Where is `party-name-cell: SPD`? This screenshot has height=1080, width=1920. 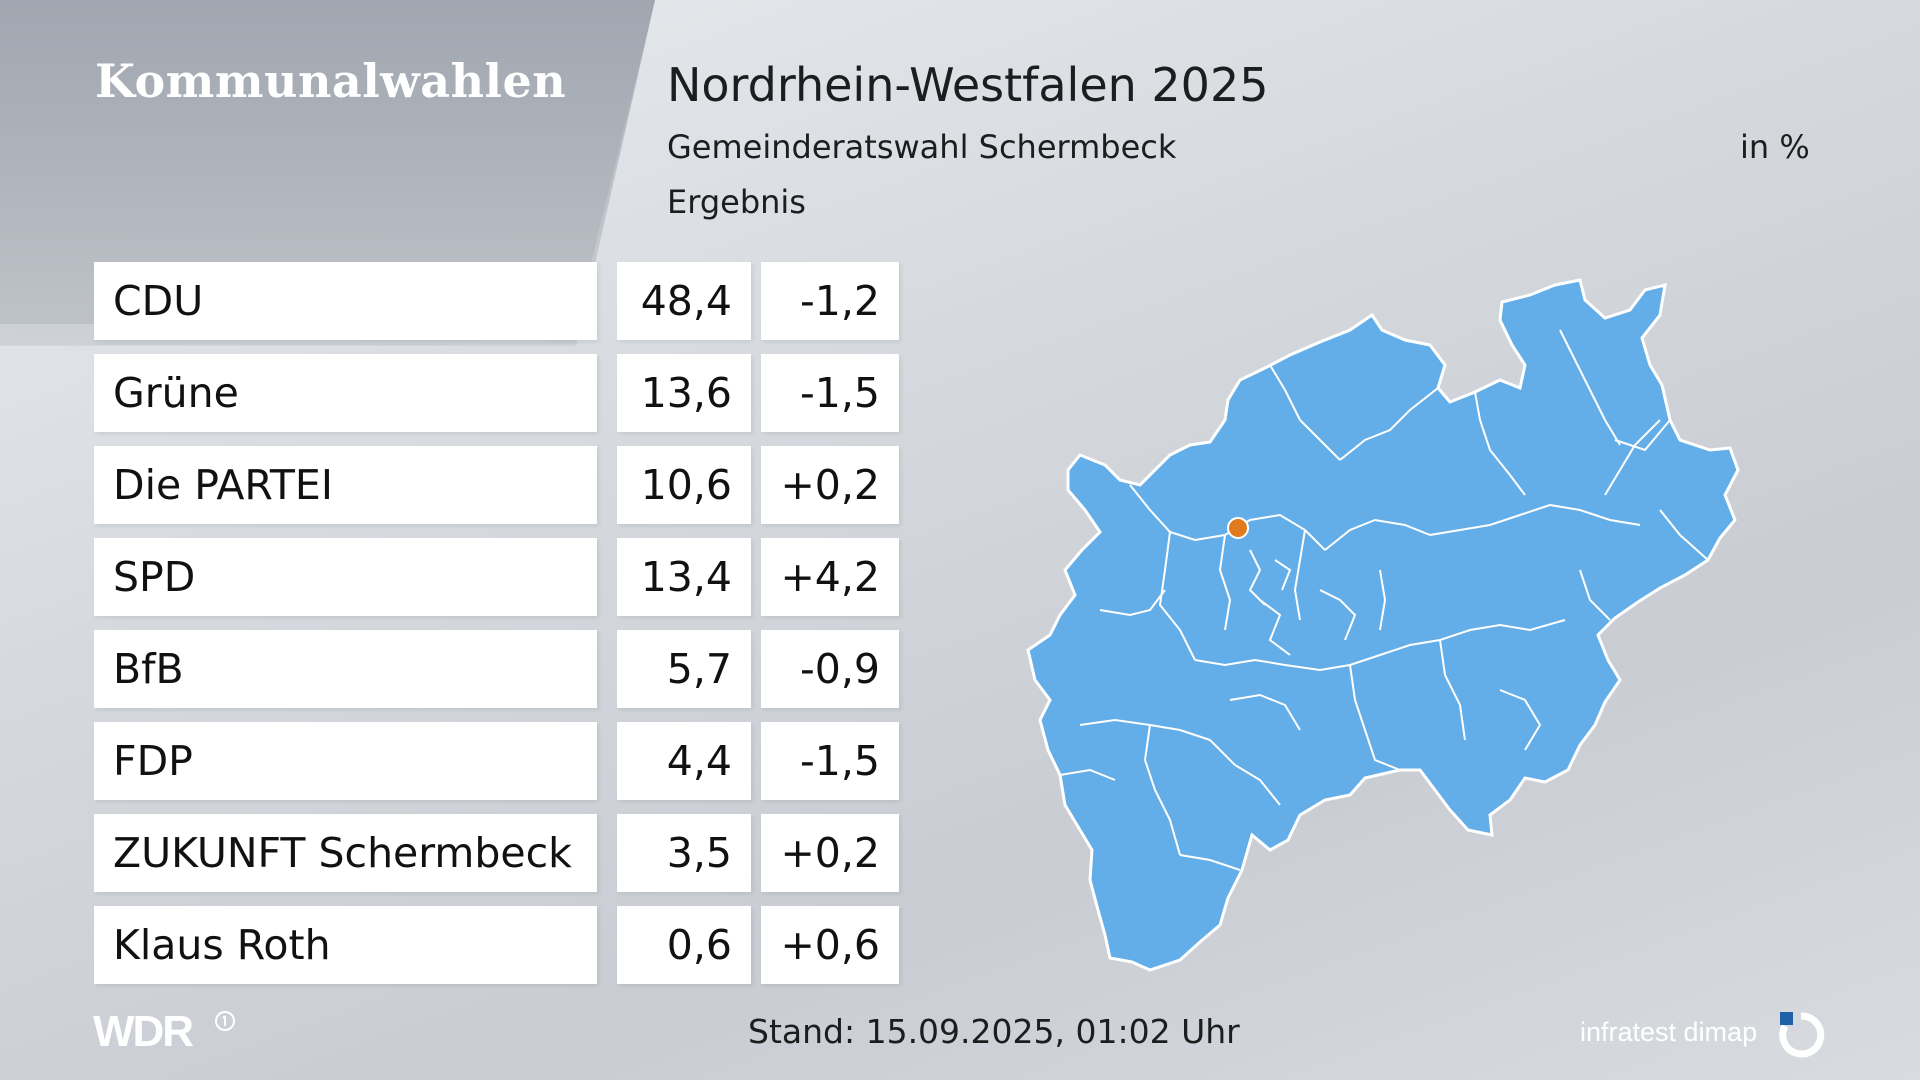
party-name-cell: SPD is located at coordinates (345, 577).